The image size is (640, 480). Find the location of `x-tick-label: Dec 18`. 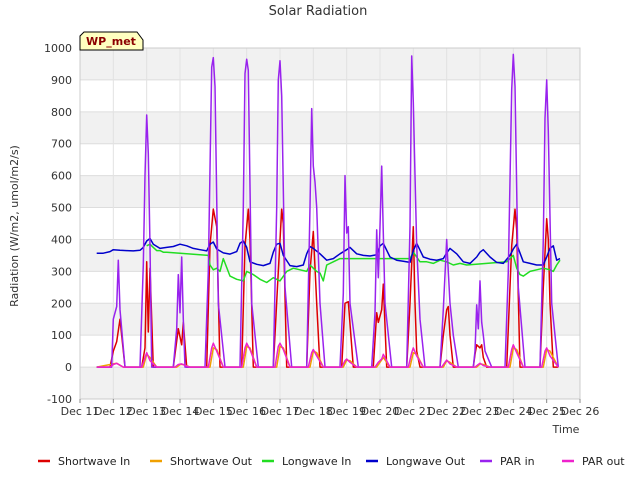

x-tick-label: Dec 18 is located at coordinates (313, 411).